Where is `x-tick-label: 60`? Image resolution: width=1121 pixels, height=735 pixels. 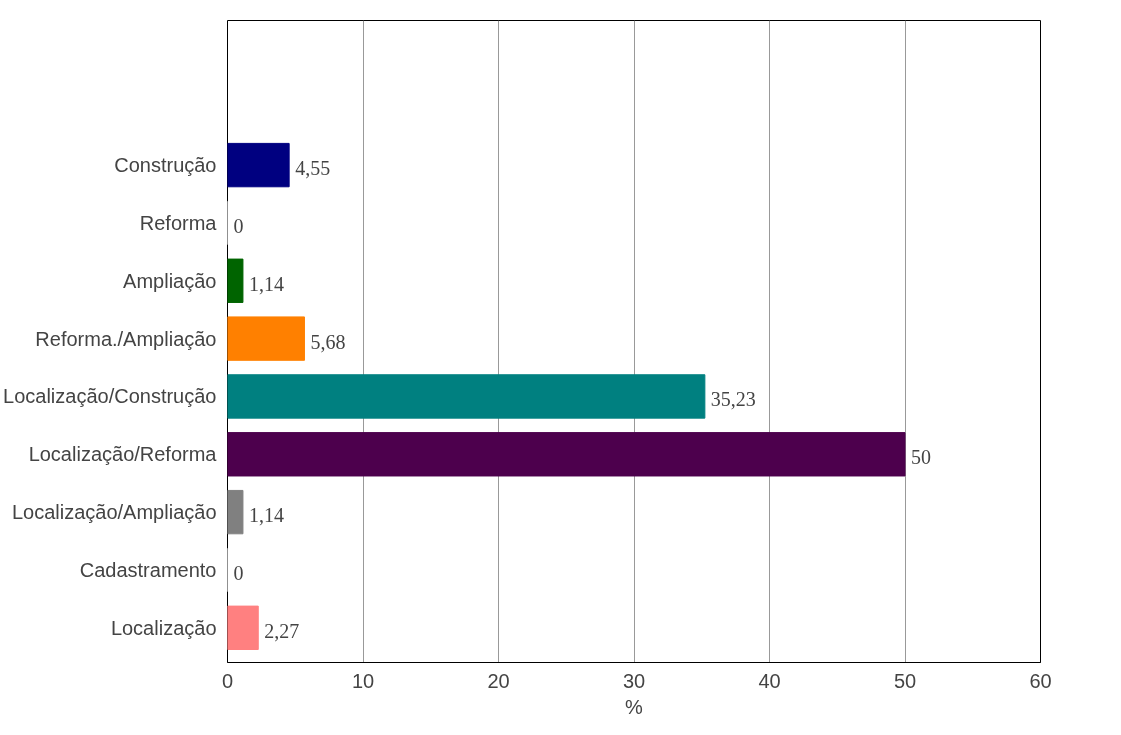
x-tick-label: 60 is located at coordinates (1040, 680).